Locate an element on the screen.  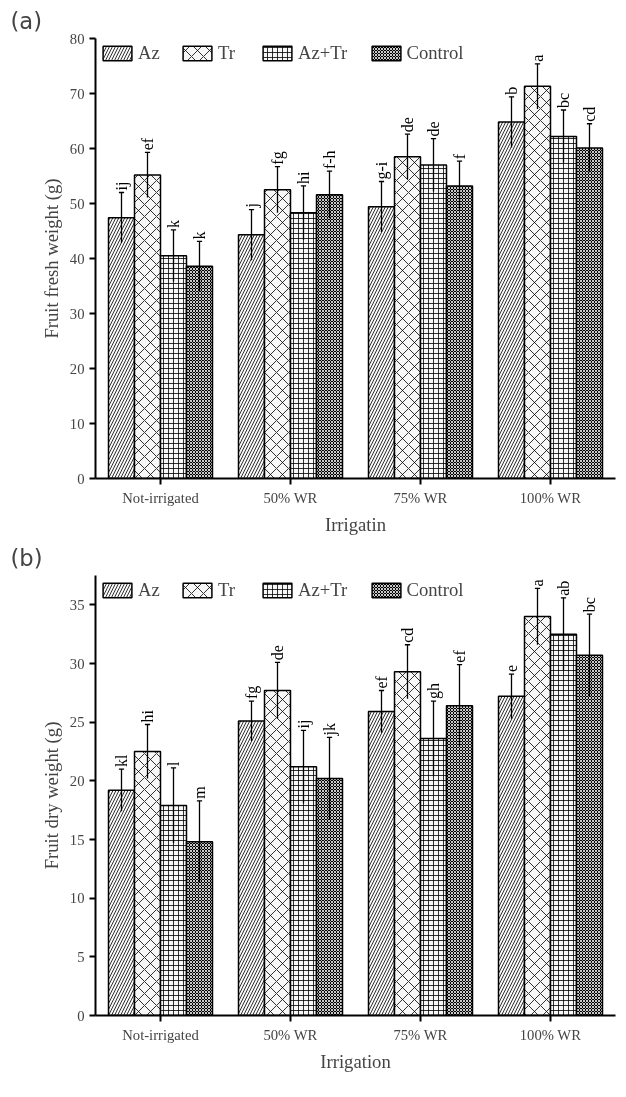
y-tick-label: 50 is located at coordinates (77, 203).